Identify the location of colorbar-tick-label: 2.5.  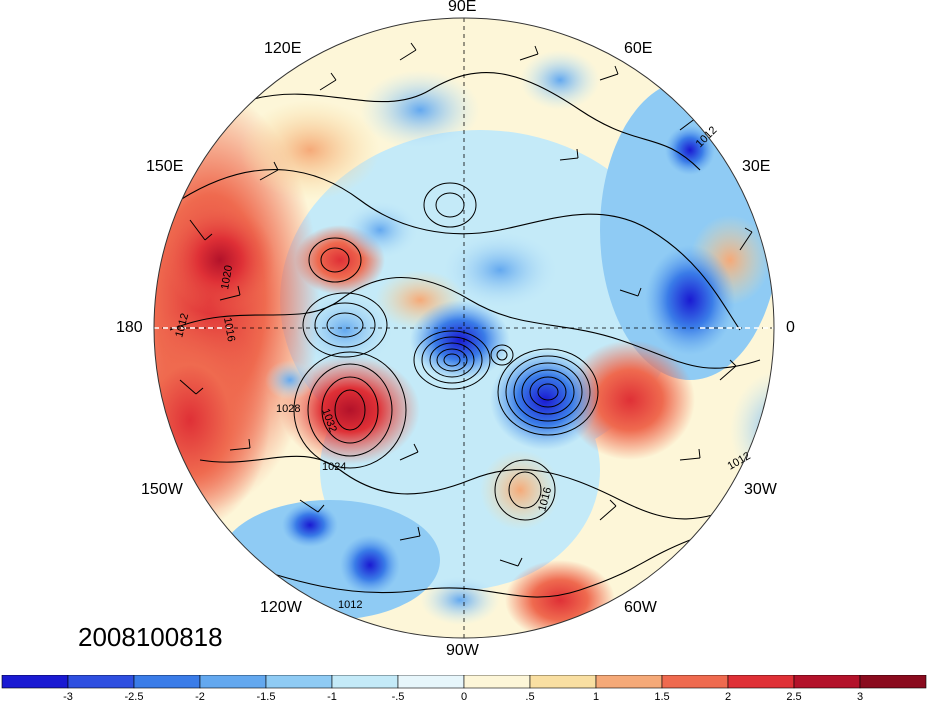
(793, 696).